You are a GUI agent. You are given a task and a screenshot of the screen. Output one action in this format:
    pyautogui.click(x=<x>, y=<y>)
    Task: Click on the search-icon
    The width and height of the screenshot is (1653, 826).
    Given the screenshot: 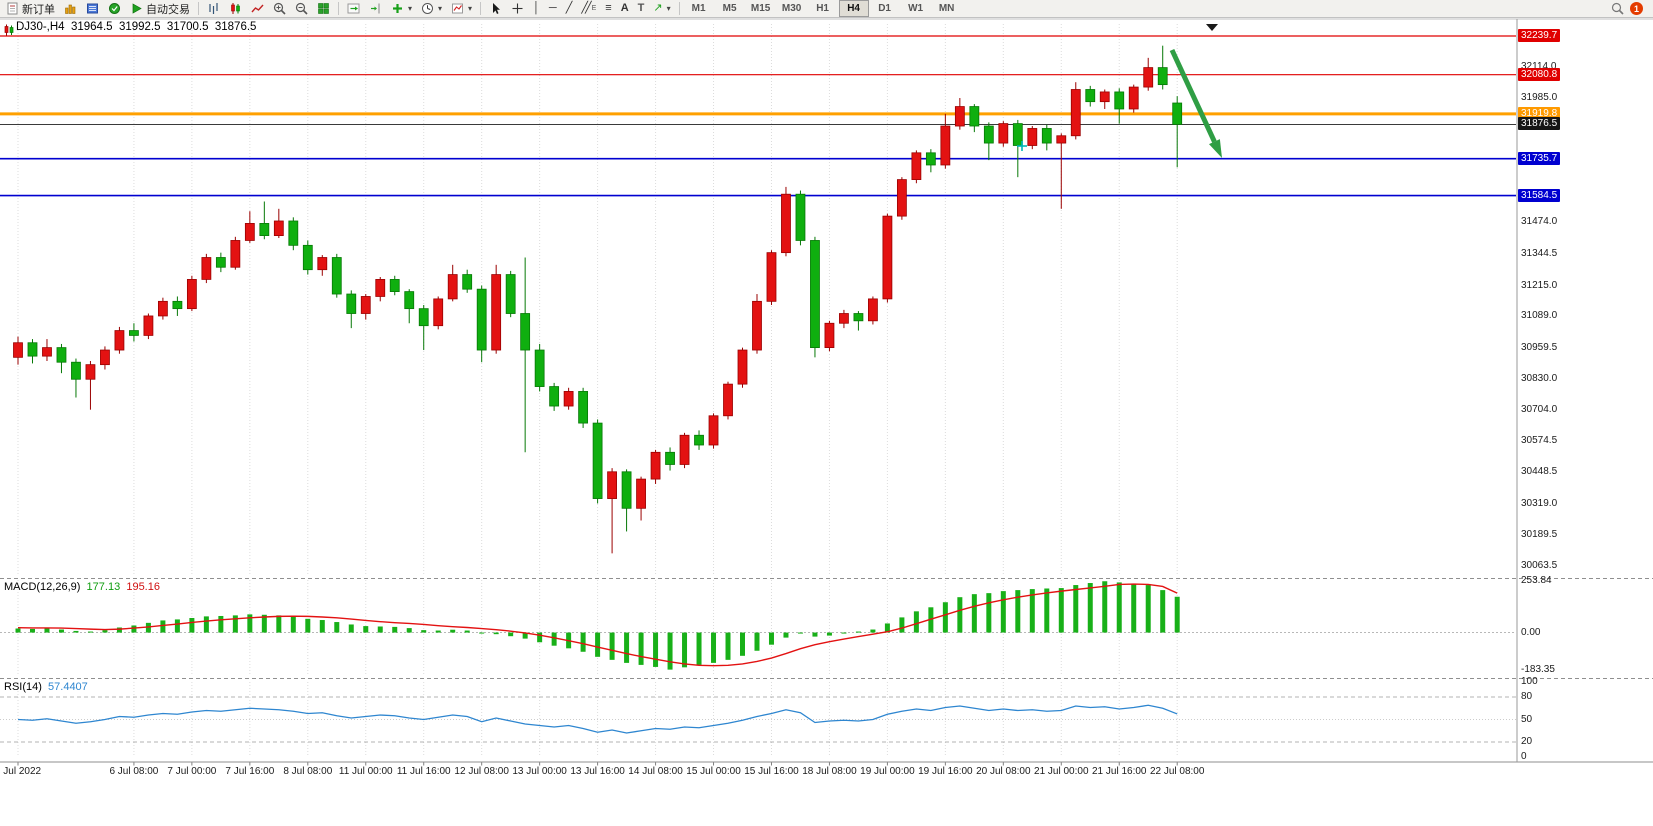 What is the action you would take?
    pyautogui.click(x=1617, y=8)
    